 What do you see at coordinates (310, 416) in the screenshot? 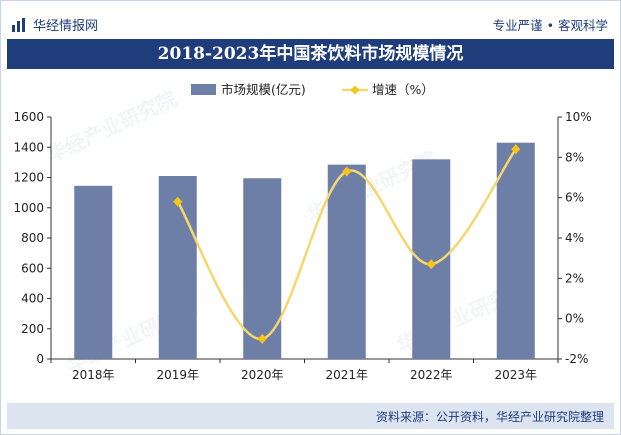
I see `footer: 资料来源：公开资料，华经产业研究院整理` at bounding box center [310, 416].